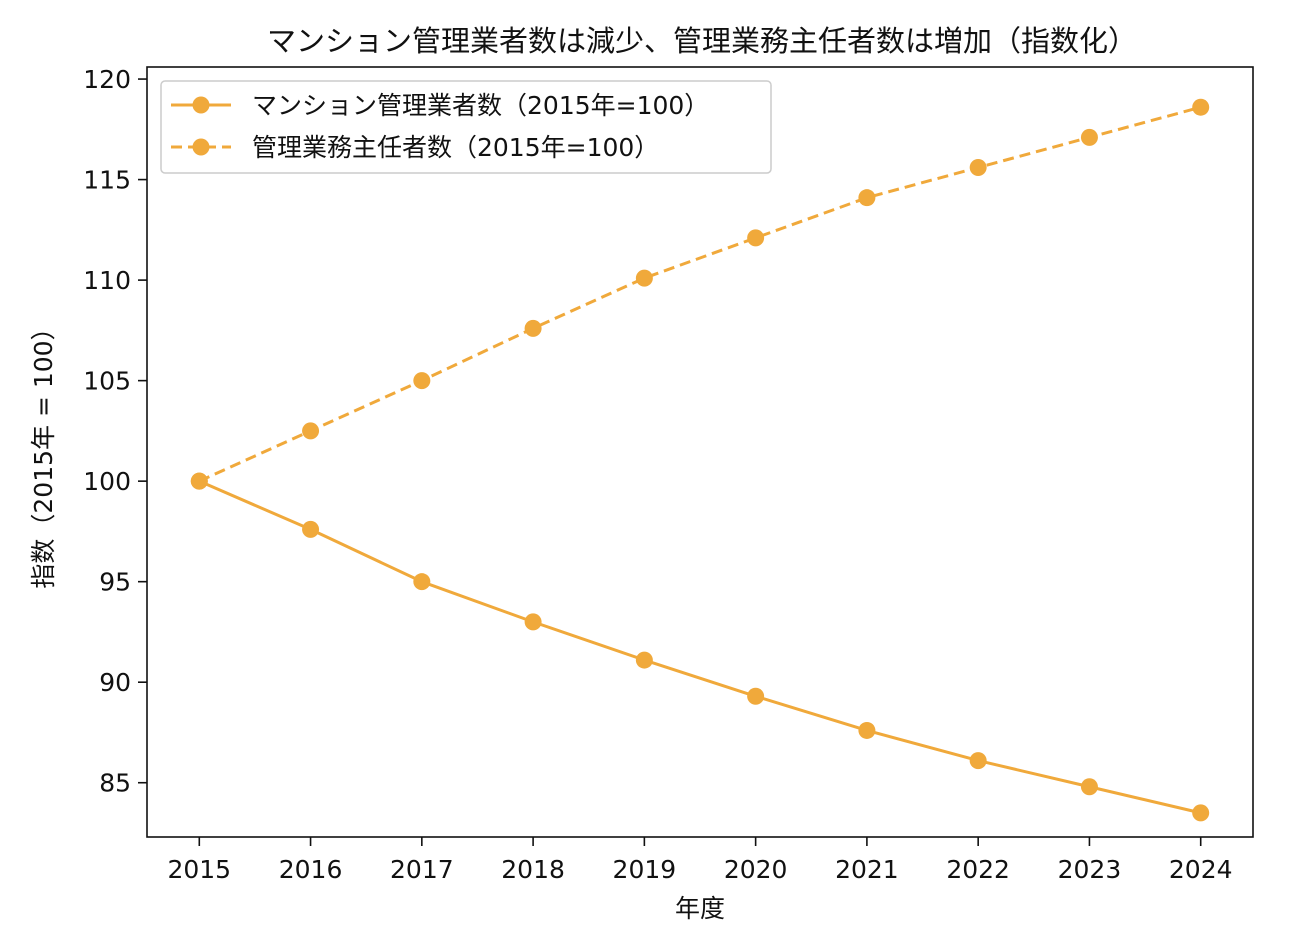 The width and height of the screenshot is (1310, 950). What do you see at coordinates (199, 481) in the screenshot?
I see `data-point-chief-managers-2015` at bounding box center [199, 481].